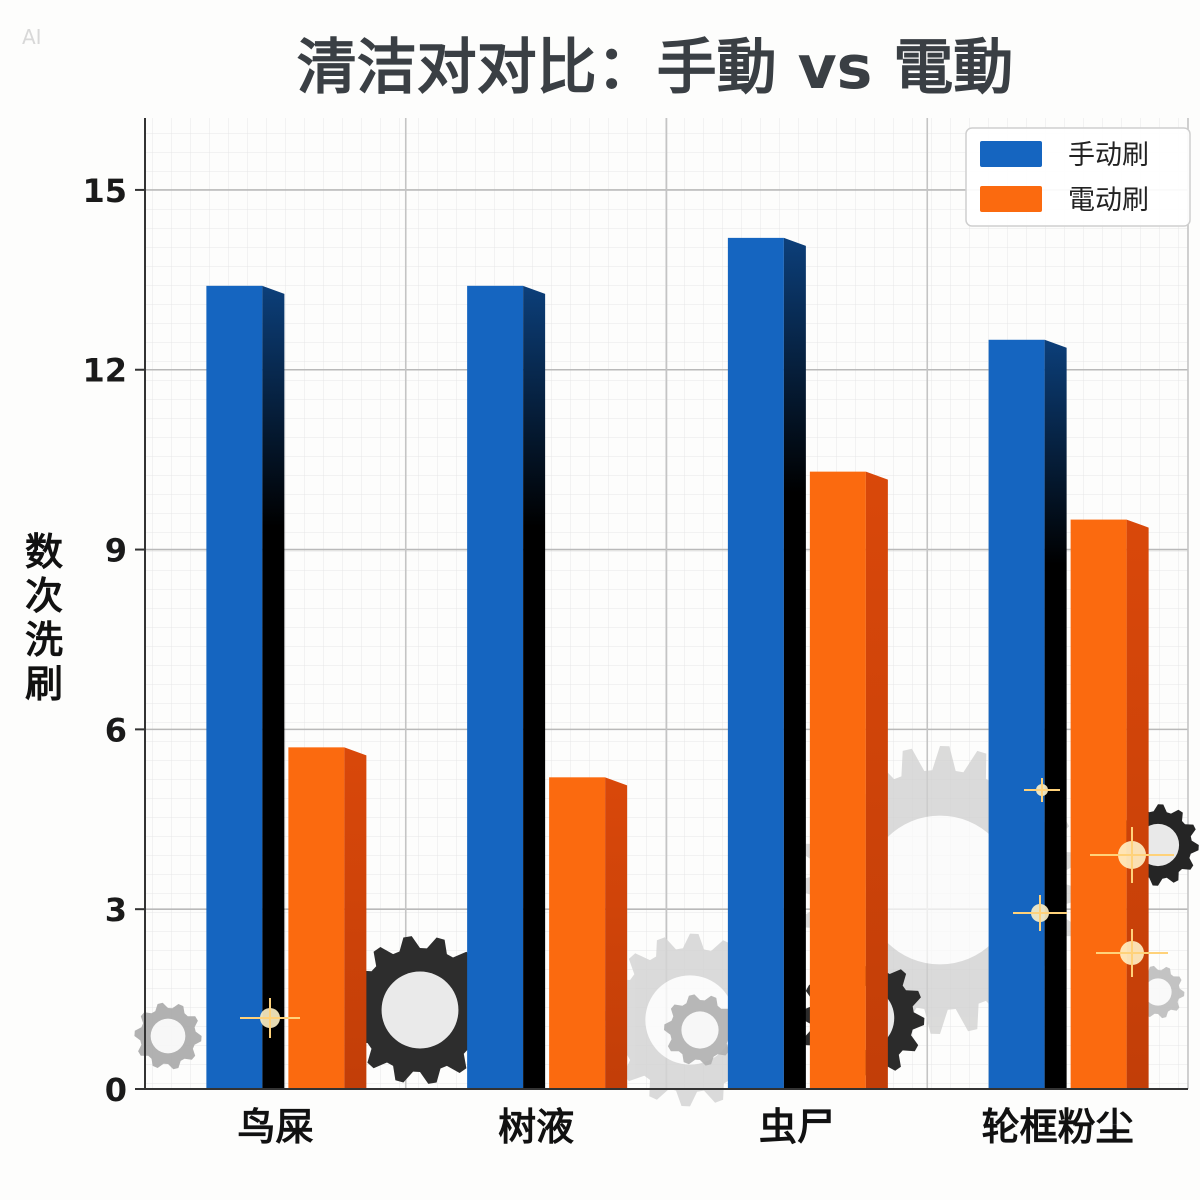 This screenshot has width=1200, height=1200. Describe the element at coordinates (685, 1127) in the screenshot. I see `x-axis-labels: 鸟屎 树液 虫尸 轮框粉尘` at that location.